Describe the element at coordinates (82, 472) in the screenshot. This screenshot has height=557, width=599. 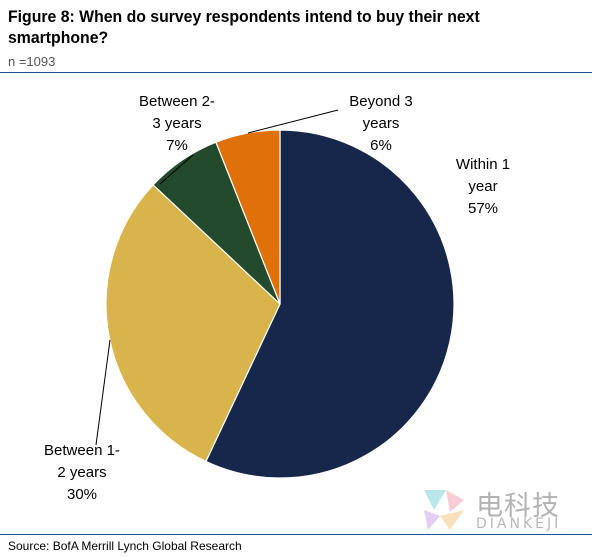
I see `slice-label-2: Between 1-2 years 30%` at that location.